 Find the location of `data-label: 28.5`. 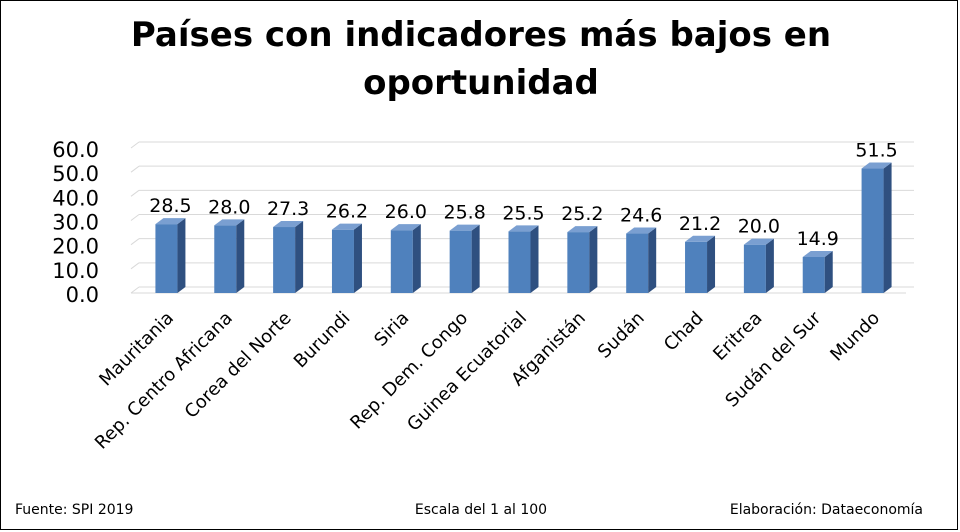

data-label: 28.5 is located at coordinates (170, 206).